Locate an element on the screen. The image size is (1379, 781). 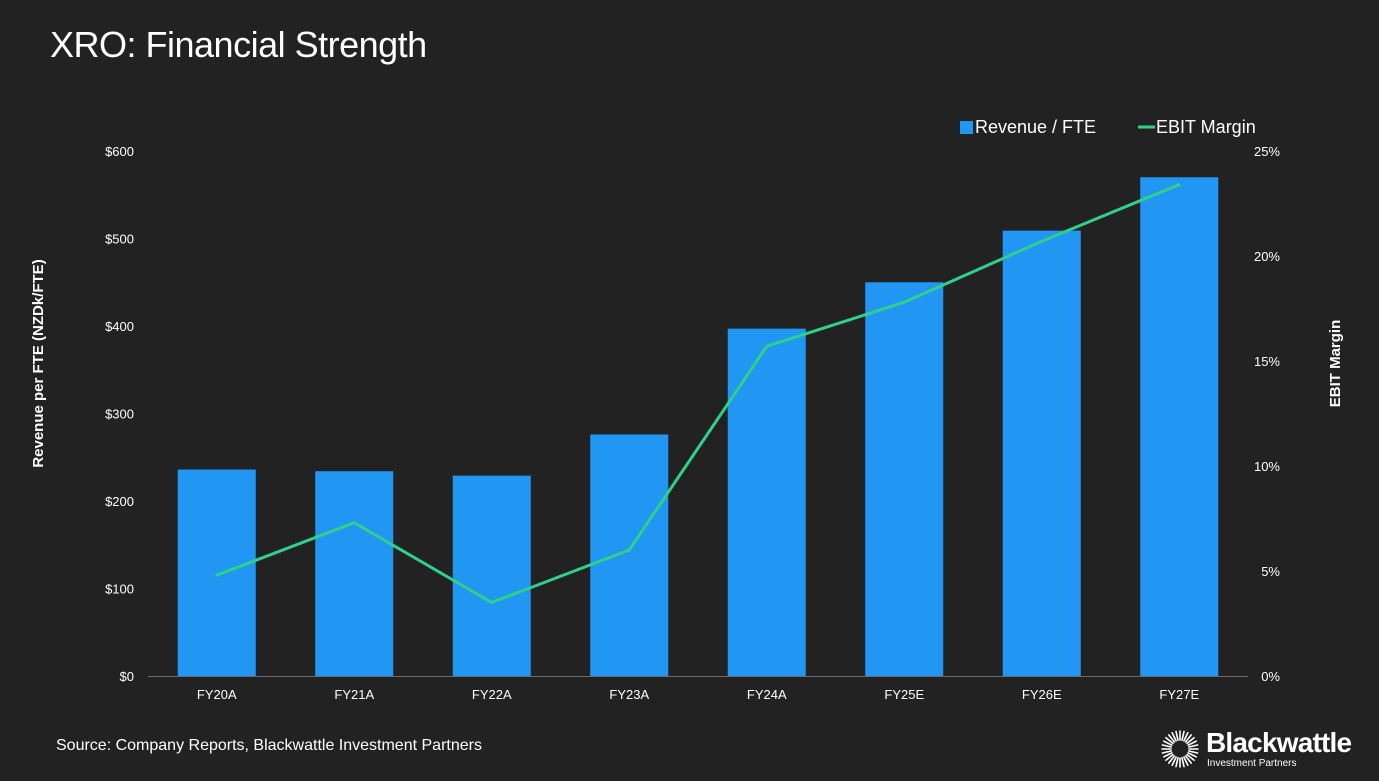
y2-tick-label: 10% is located at coordinates (1267, 466).